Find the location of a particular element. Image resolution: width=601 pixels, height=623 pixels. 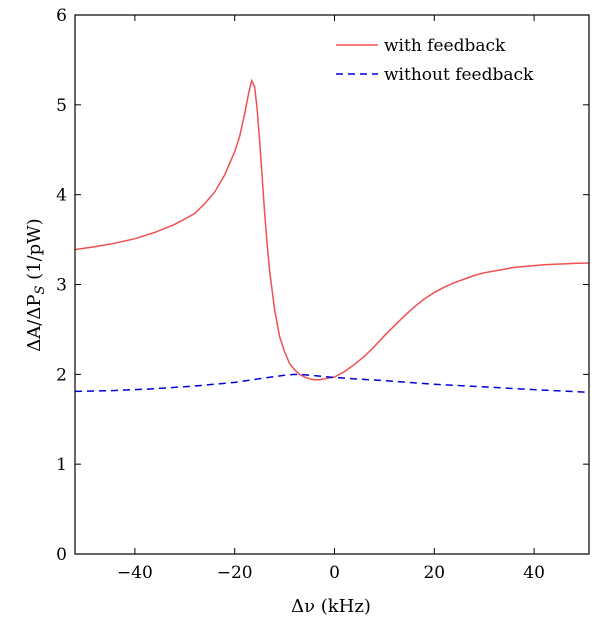

y-axis-label: ΔA/ΔPS (1/pW) is located at coordinates (36, 284).